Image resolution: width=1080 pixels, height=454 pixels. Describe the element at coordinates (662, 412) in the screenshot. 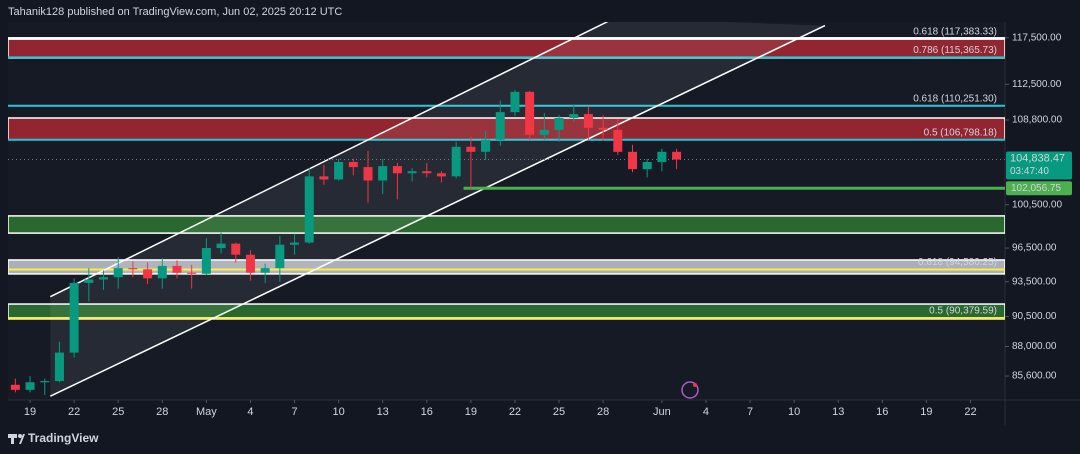

I see `x-tick-label: Jun` at that location.